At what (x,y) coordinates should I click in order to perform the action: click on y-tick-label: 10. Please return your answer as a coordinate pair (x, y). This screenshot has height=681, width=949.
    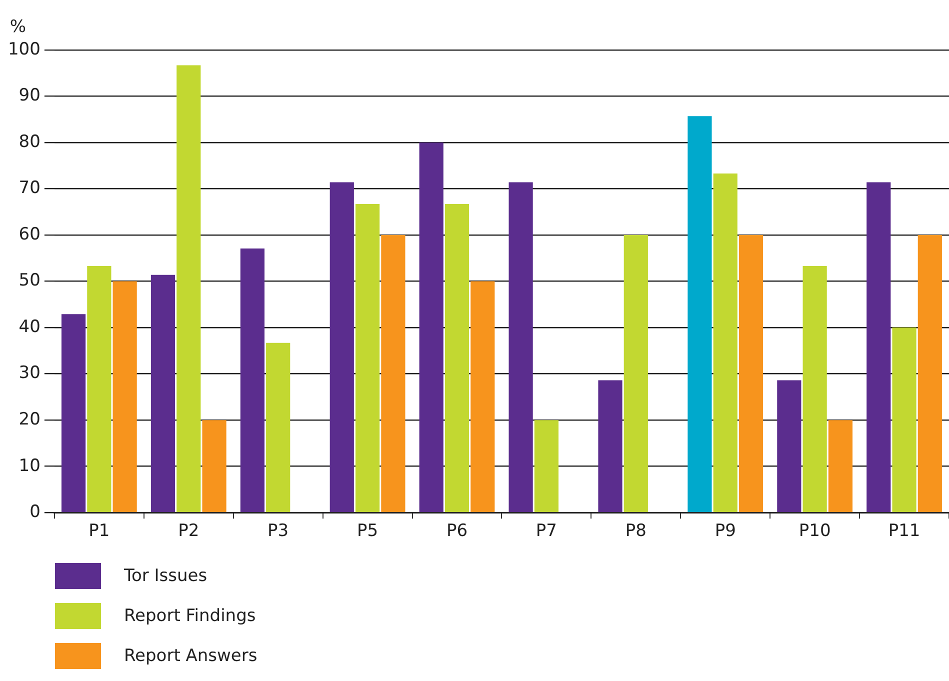
    Looking at the image, I should click on (29, 466).